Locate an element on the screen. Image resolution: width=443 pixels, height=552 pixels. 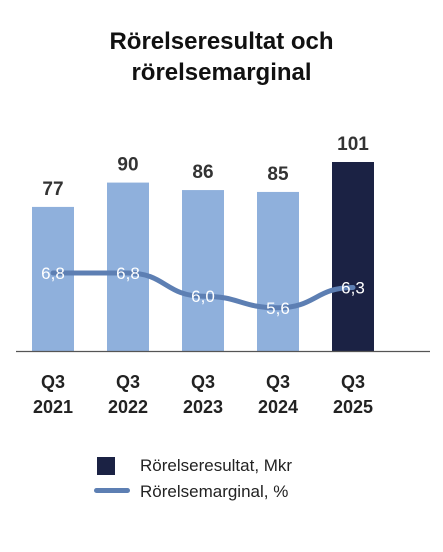
legend-swatch-bar is located at coordinates (106, 466).